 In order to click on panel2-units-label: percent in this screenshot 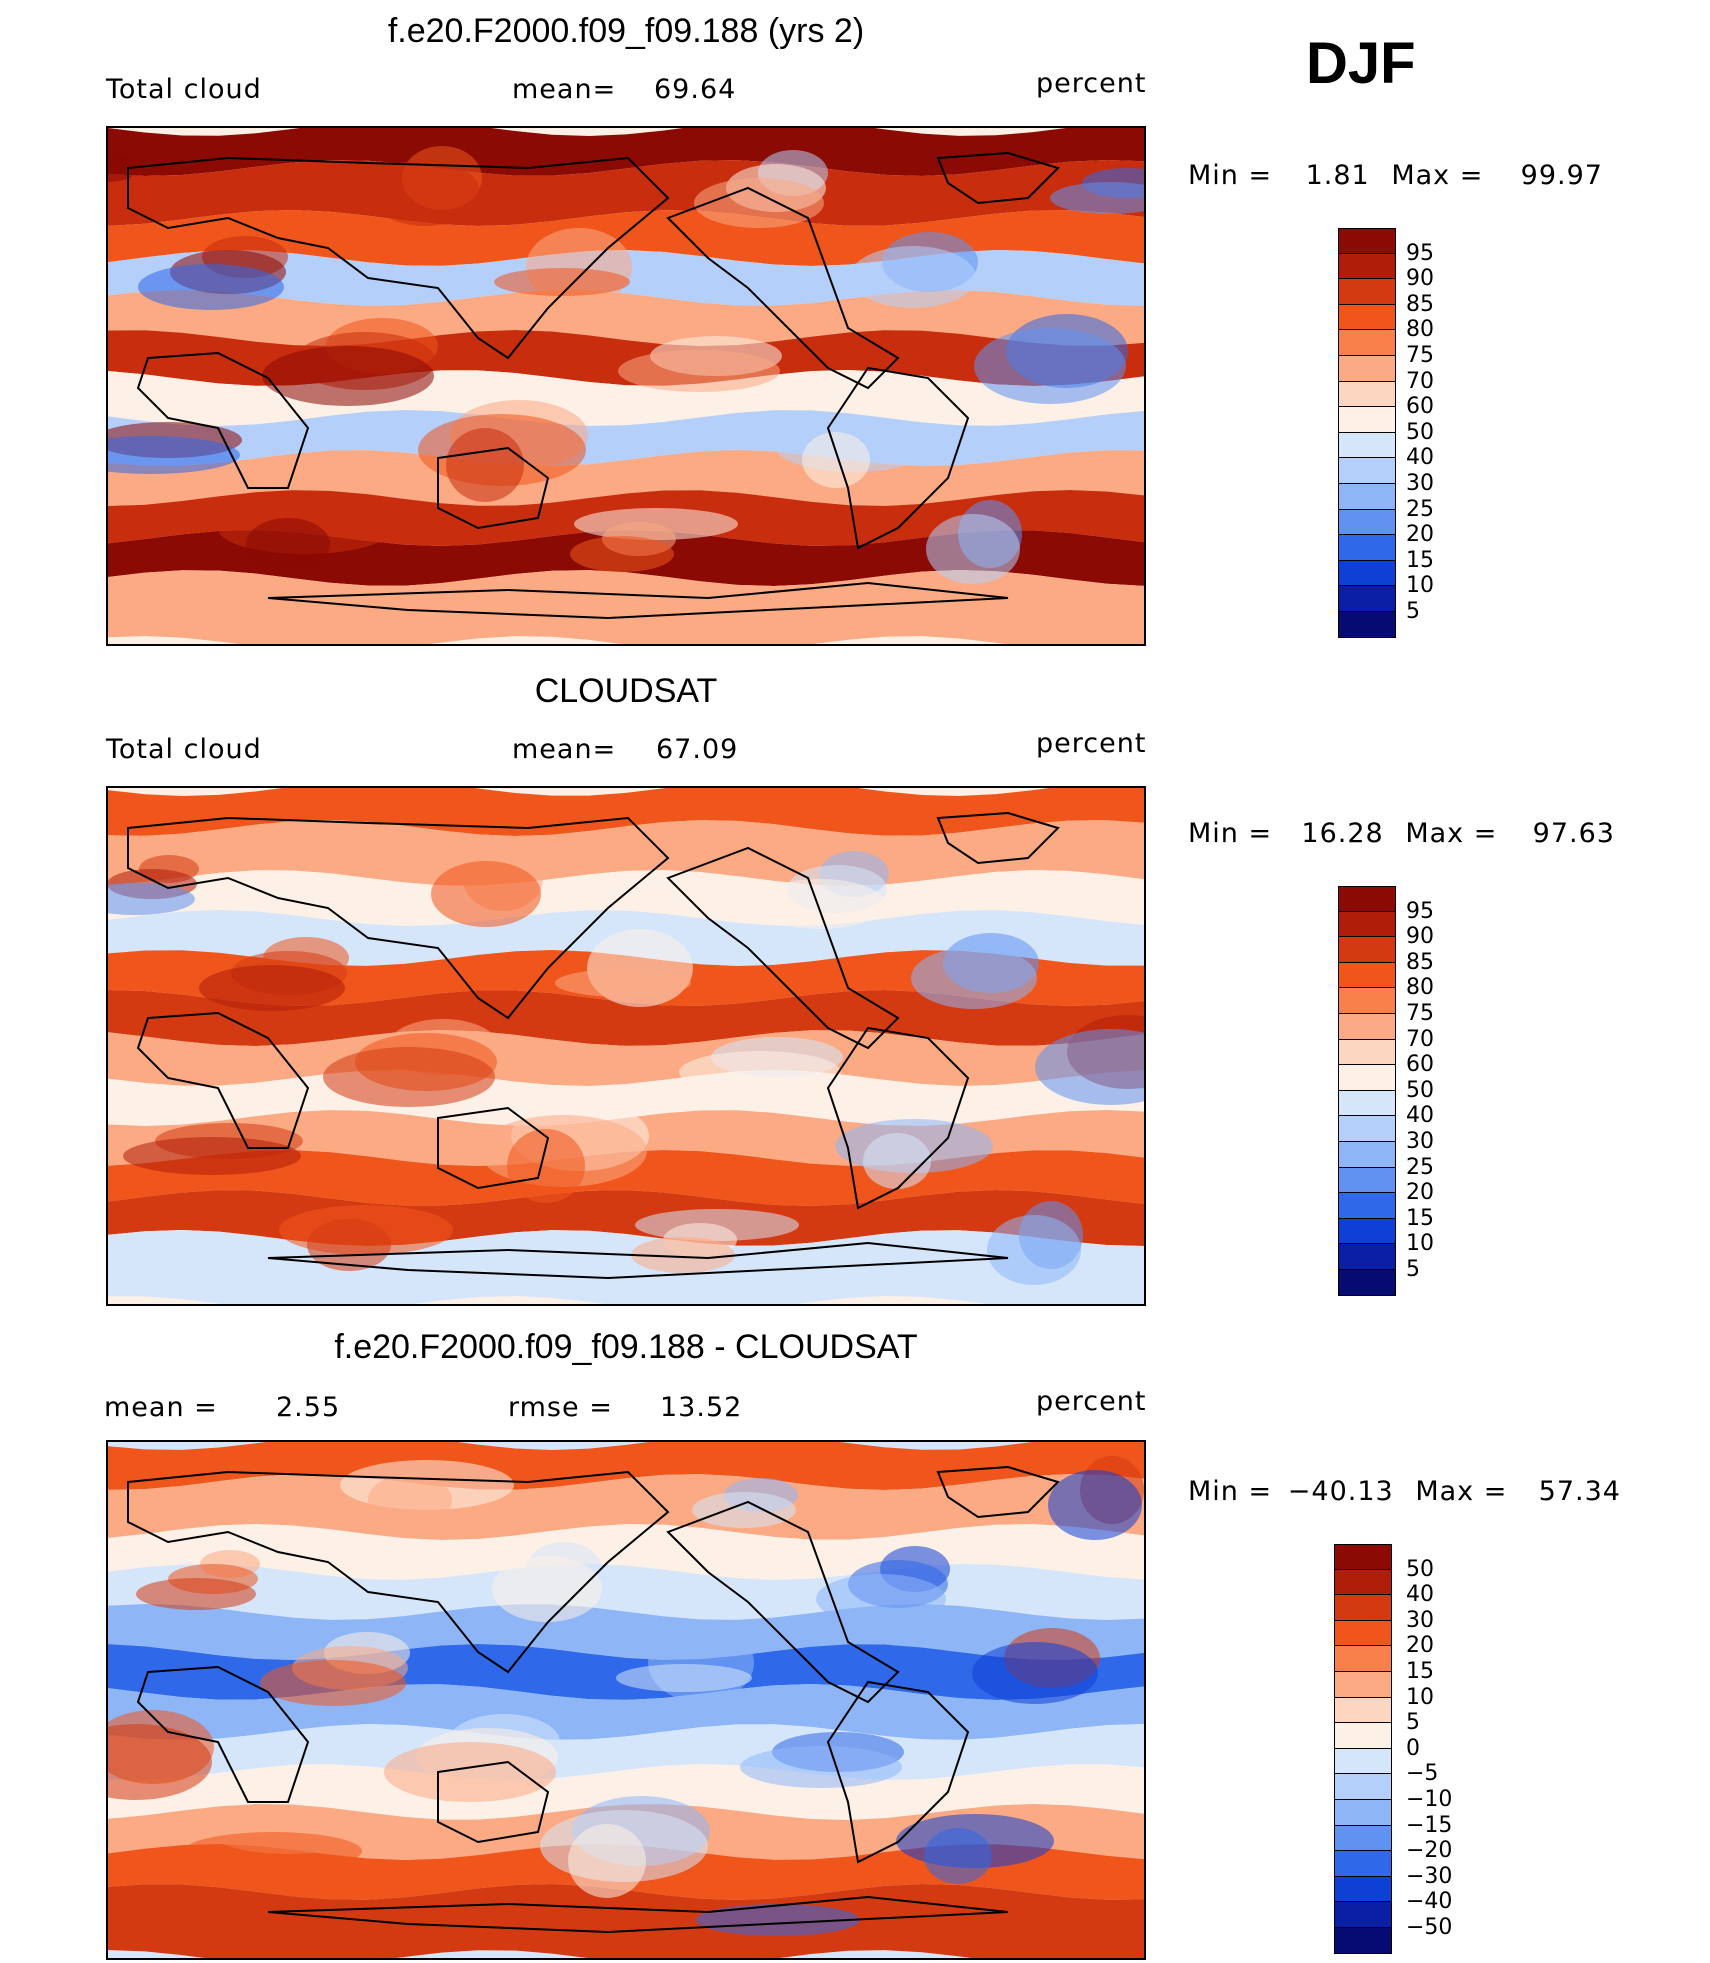, I will do `click(1091, 743)`.